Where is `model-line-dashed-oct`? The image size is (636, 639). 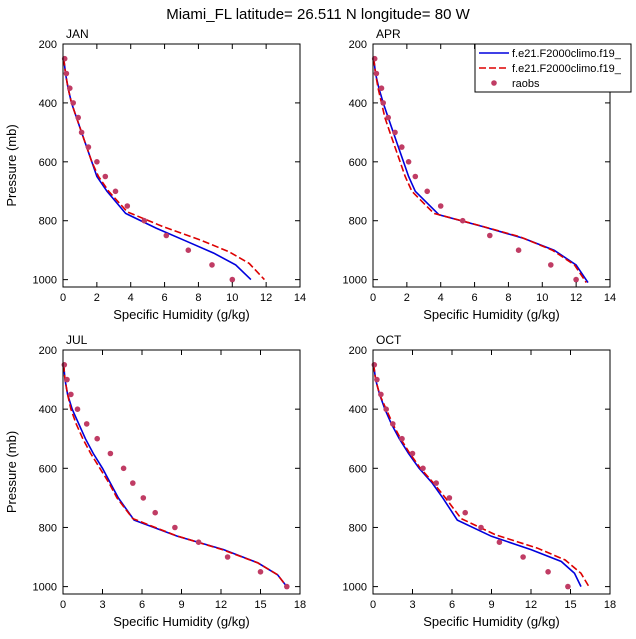 model-line-dashed-oct is located at coordinates (481, 476).